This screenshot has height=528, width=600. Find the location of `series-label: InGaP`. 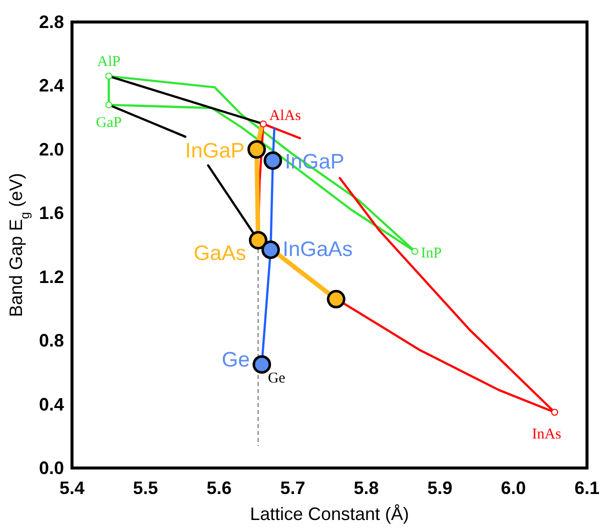

series-label: InGaP is located at coordinates (215, 150).